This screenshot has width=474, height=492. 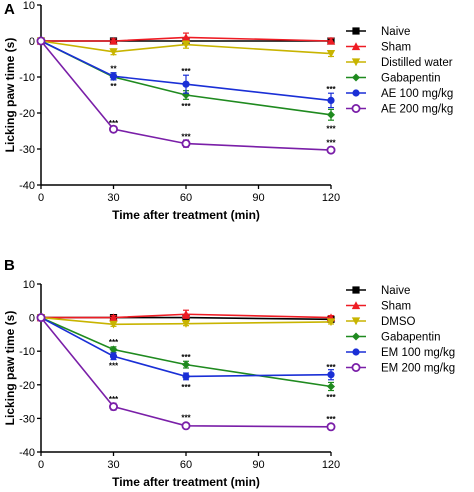 I want to click on legend-item: Naive, so click(x=378, y=291).